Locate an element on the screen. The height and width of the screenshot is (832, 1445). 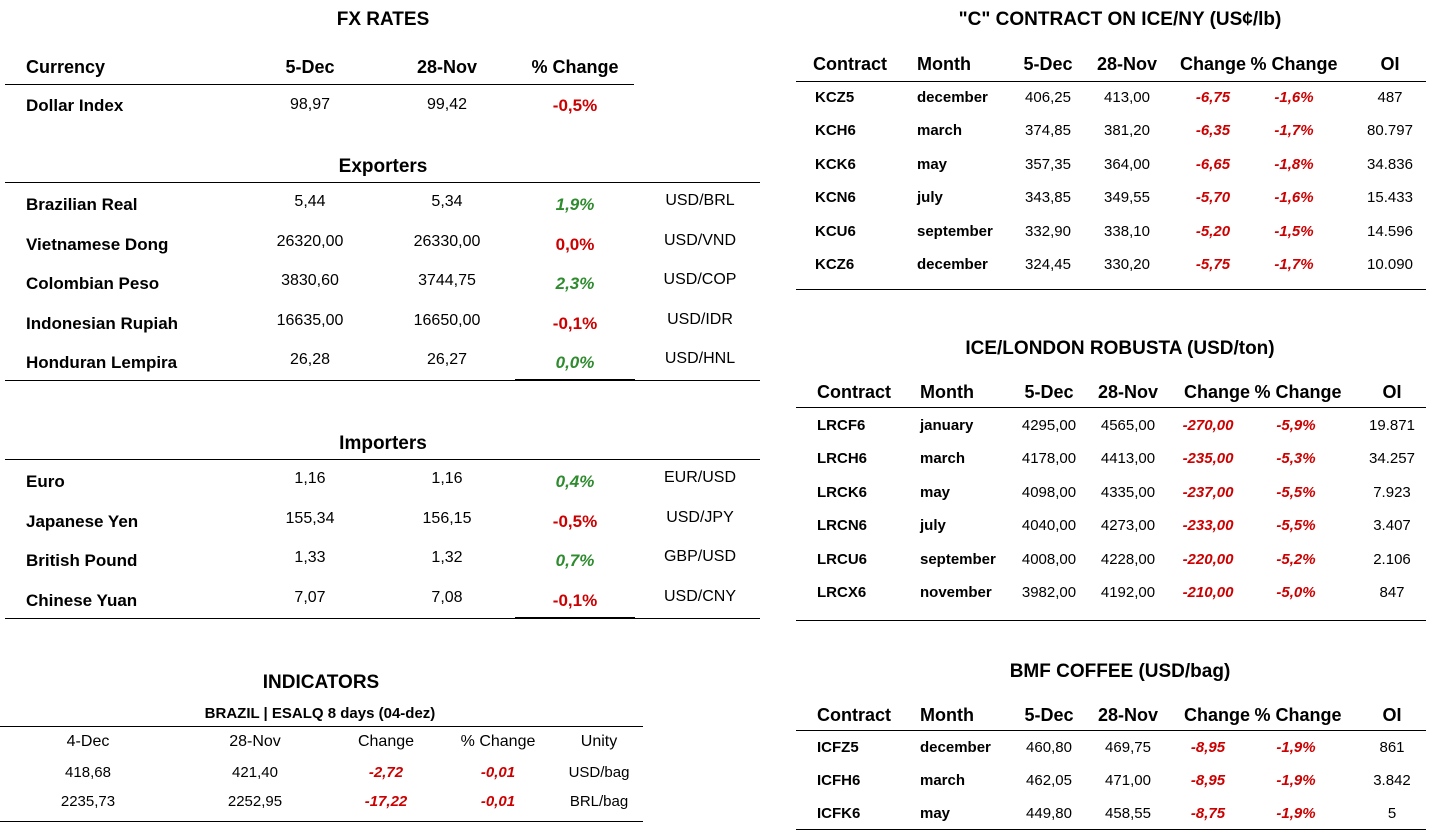
ice_ny-header-3: 28-Nov is located at coordinates (1127, 64).